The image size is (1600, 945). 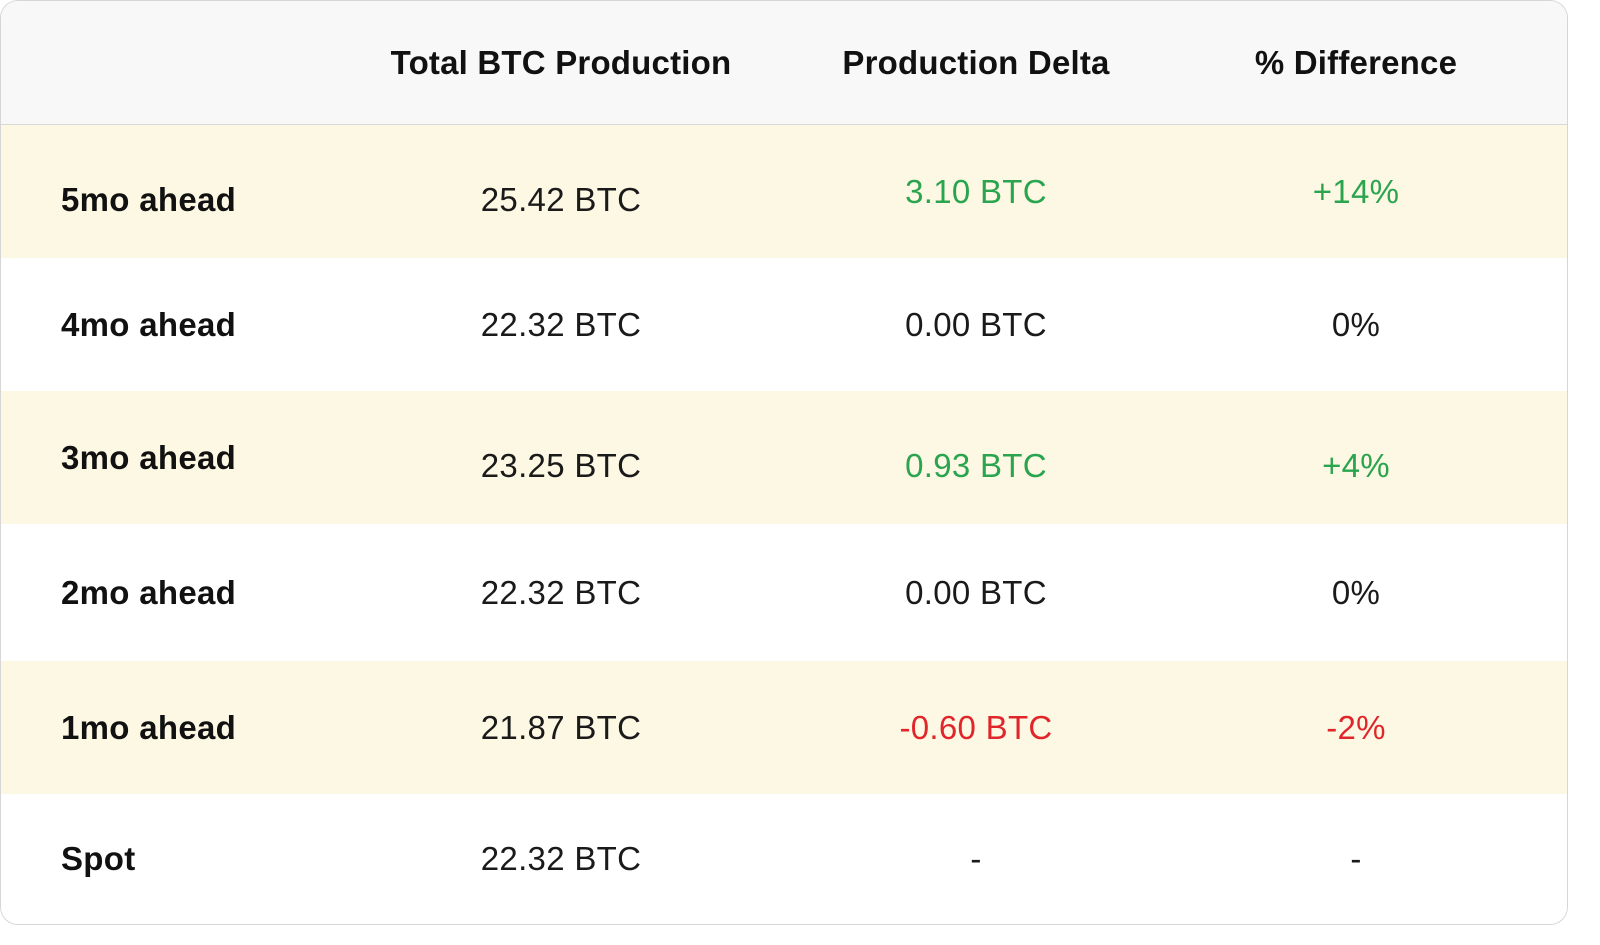 What do you see at coordinates (784, 324) in the screenshot?
I see `table-row: 4mo ahead 22.32 BTC 0.00 BTC 0%` at bounding box center [784, 324].